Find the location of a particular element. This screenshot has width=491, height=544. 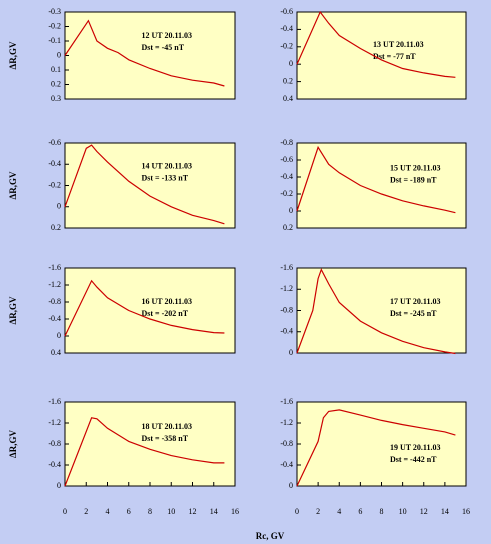

annotation: 15 UT 20.11.03 is located at coordinates (415, 167).